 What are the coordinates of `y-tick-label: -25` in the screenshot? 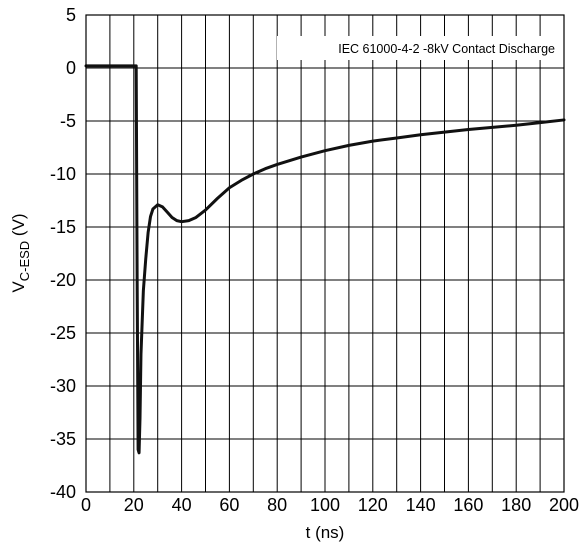 It's located at (63, 333).